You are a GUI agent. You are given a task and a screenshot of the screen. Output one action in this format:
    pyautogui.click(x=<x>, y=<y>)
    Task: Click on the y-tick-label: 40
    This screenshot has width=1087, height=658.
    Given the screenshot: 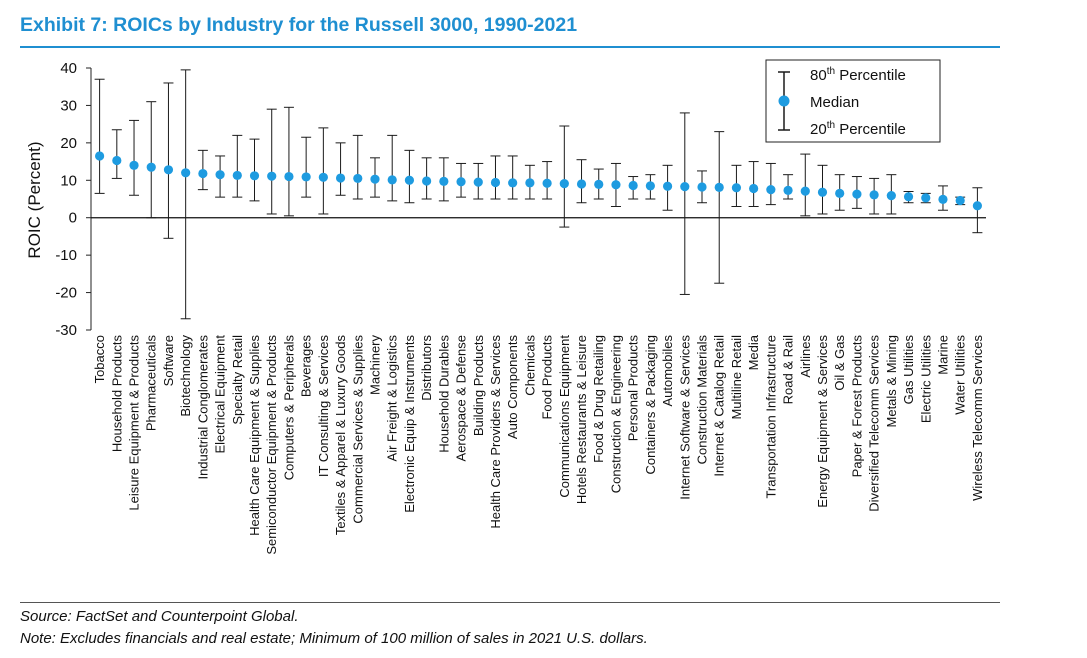 What is the action you would take?
    pyautogui.click(x=68, y=68)
    